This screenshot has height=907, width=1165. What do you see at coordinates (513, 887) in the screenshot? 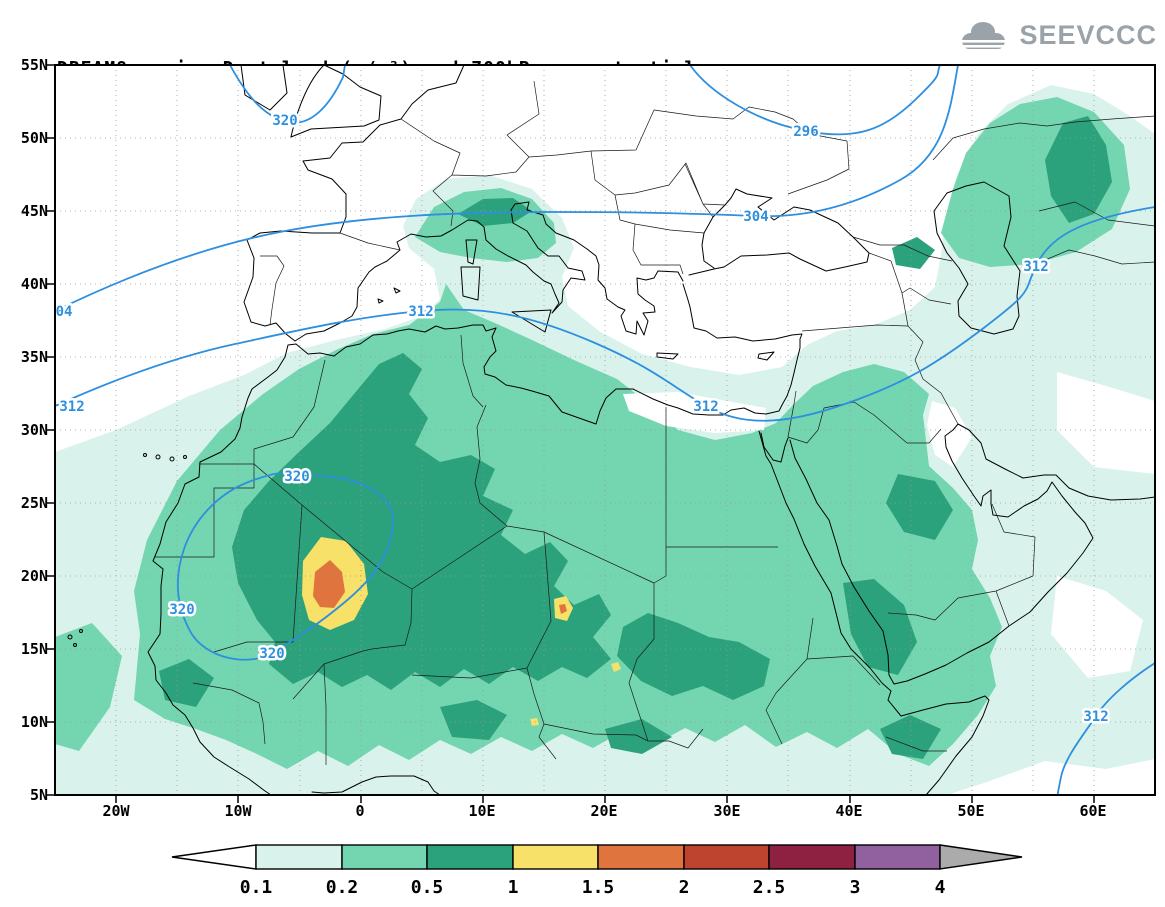
I see `colorbar-value: 1` at bounding box center [513, 887].